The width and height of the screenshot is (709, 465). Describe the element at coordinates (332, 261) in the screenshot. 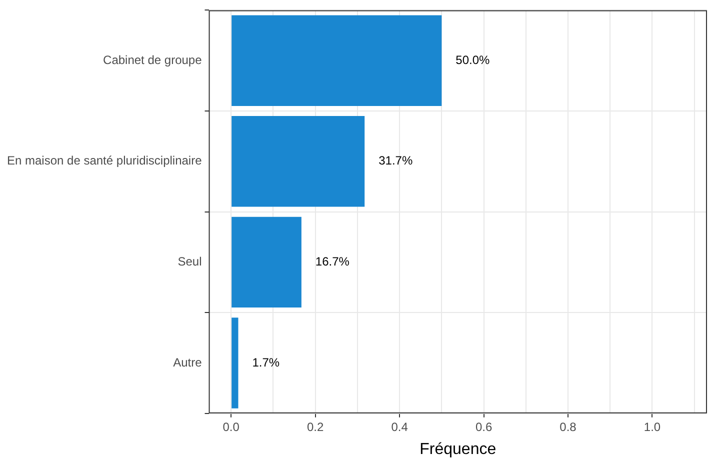

I see `data-label: 16.7%` at that location.